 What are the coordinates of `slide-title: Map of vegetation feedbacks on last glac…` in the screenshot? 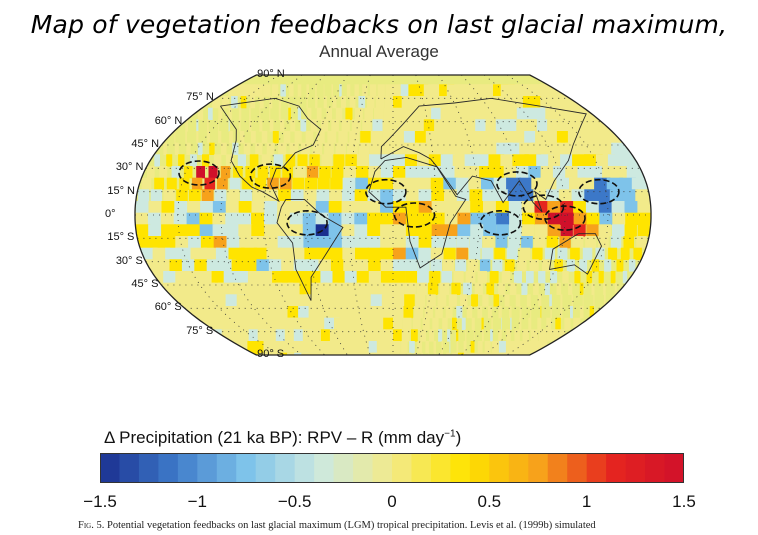 It's located at (379, 24).